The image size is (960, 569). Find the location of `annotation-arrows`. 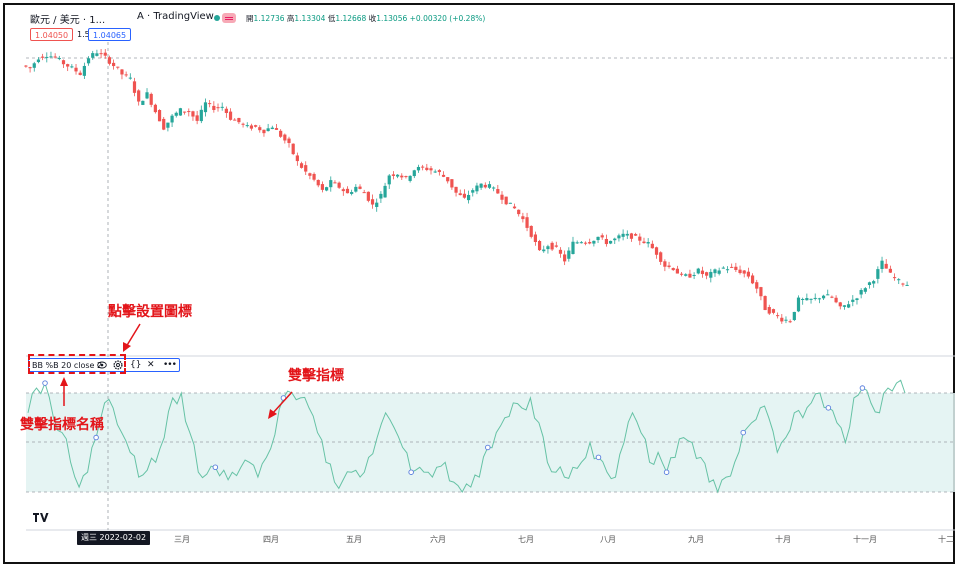

annotation-arrows is located at coordinates (176, 371).